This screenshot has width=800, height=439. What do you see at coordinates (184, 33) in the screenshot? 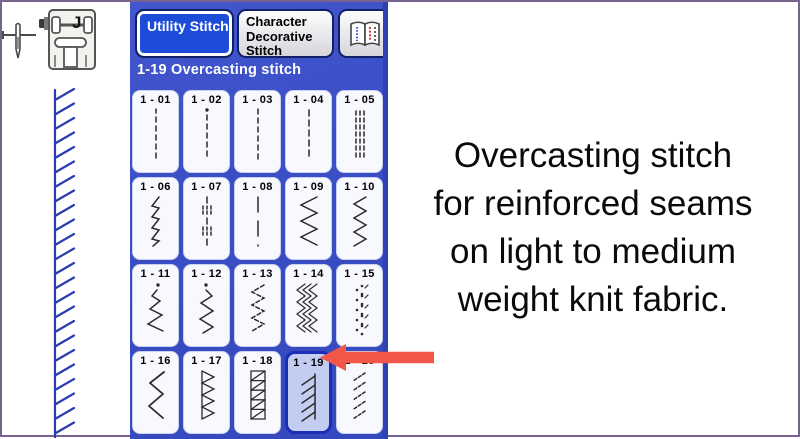
I see `tab-utility-stitch: Utility Stitch` at bounding box center [184, 33].